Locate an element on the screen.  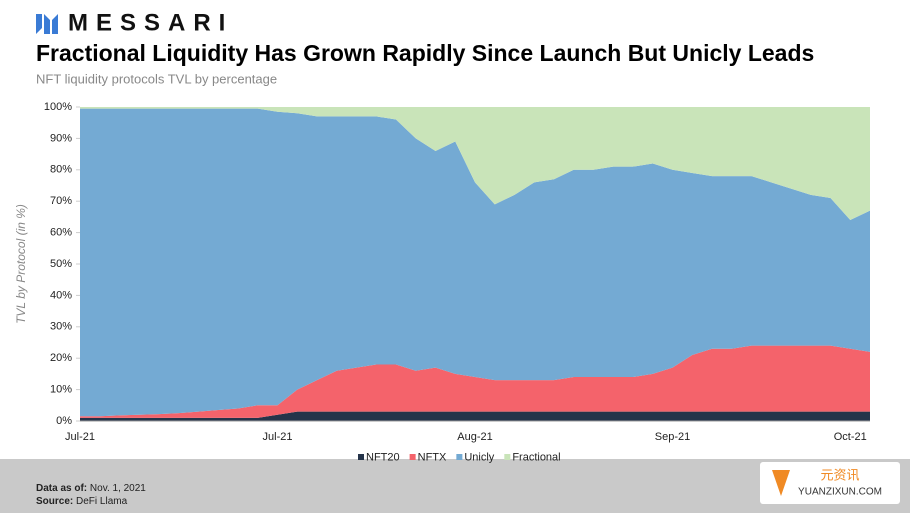
y-axis-label: TVL by Protocol (in %) is located at coordinates (21, 264).